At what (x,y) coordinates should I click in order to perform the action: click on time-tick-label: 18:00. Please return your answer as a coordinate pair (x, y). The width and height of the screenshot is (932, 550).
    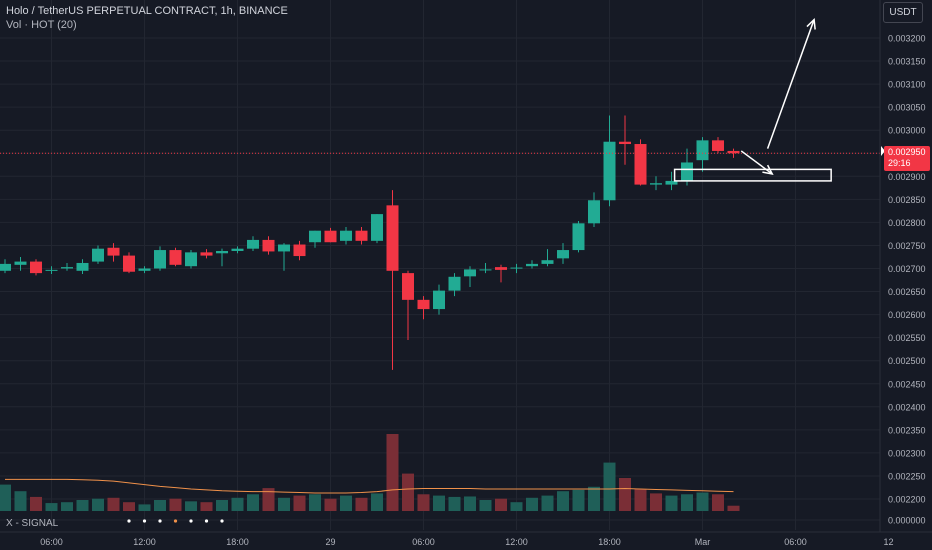
    Looking at the image, I should click on (609, 542).